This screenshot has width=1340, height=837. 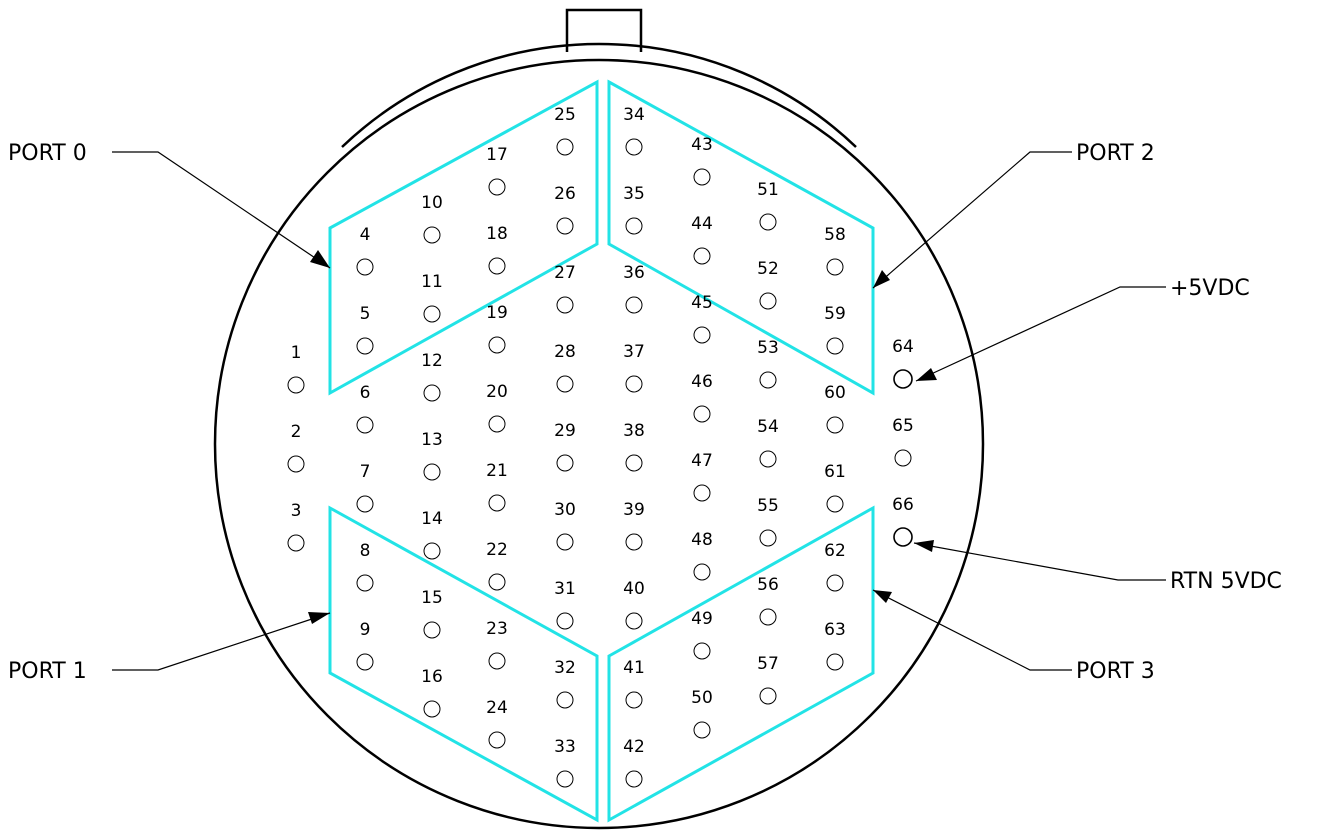 What do you see at coordinates (432, 235) in the screenshot?
I see `pin-10-socket` at bounding box center [432, 235].